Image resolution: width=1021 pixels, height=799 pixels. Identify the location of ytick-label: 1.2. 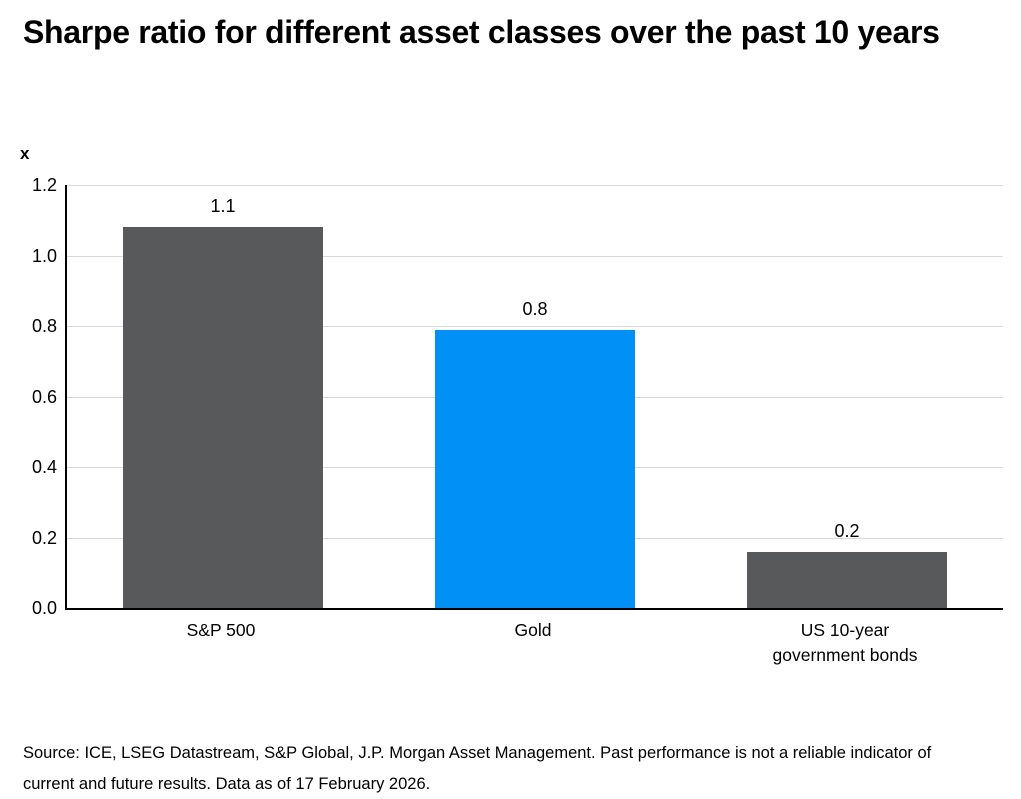
(44, 185).